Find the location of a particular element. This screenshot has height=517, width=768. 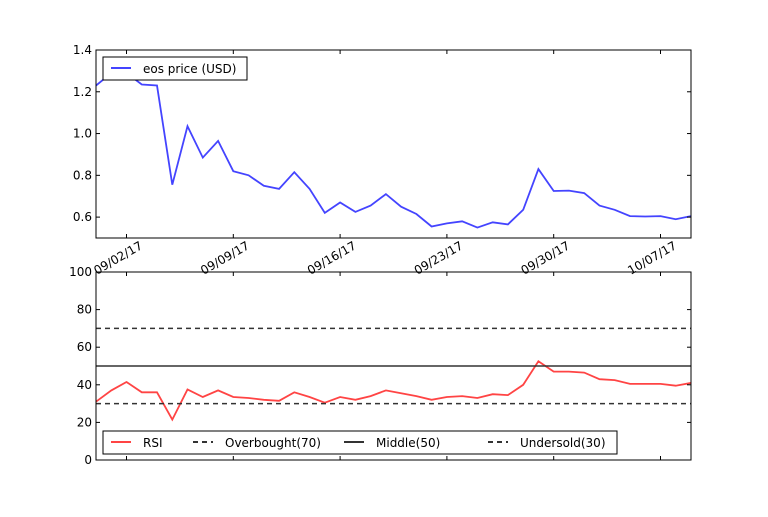

legend-label-overbought: Overbought(70) is located at coordinates (273, 443).